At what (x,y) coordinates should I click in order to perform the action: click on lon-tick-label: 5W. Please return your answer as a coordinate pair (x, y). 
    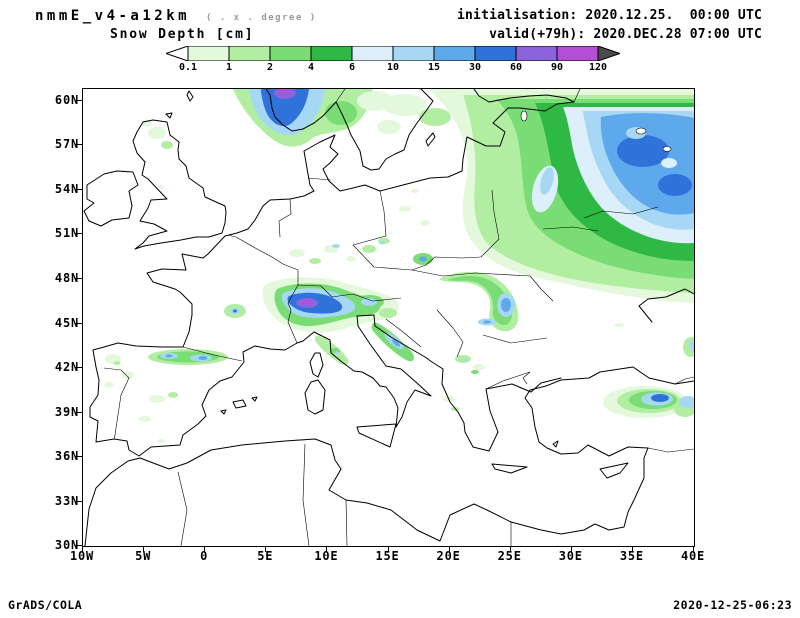
    Looking at the image, I should click on (143, 556).